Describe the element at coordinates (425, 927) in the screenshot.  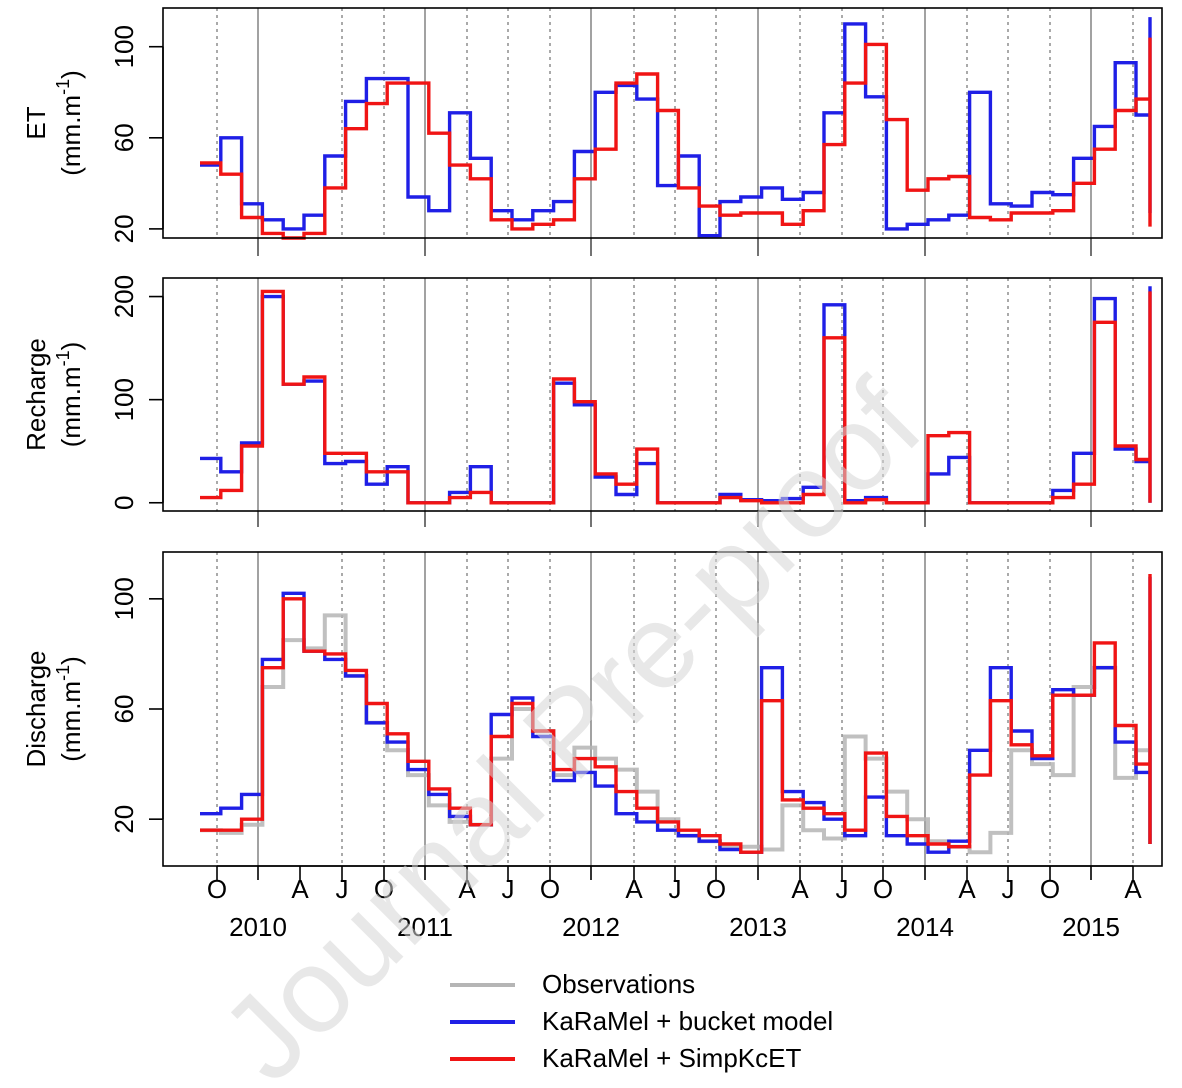
I see `x-year-label: 2011` at that location.